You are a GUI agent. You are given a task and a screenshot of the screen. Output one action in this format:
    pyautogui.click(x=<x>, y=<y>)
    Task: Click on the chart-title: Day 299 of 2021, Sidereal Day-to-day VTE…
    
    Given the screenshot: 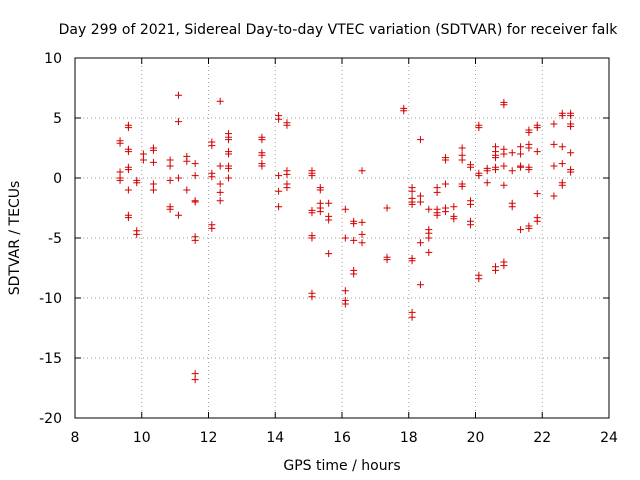 What is the action you would take?
    pyautogui.click(x=339, y=30)
    